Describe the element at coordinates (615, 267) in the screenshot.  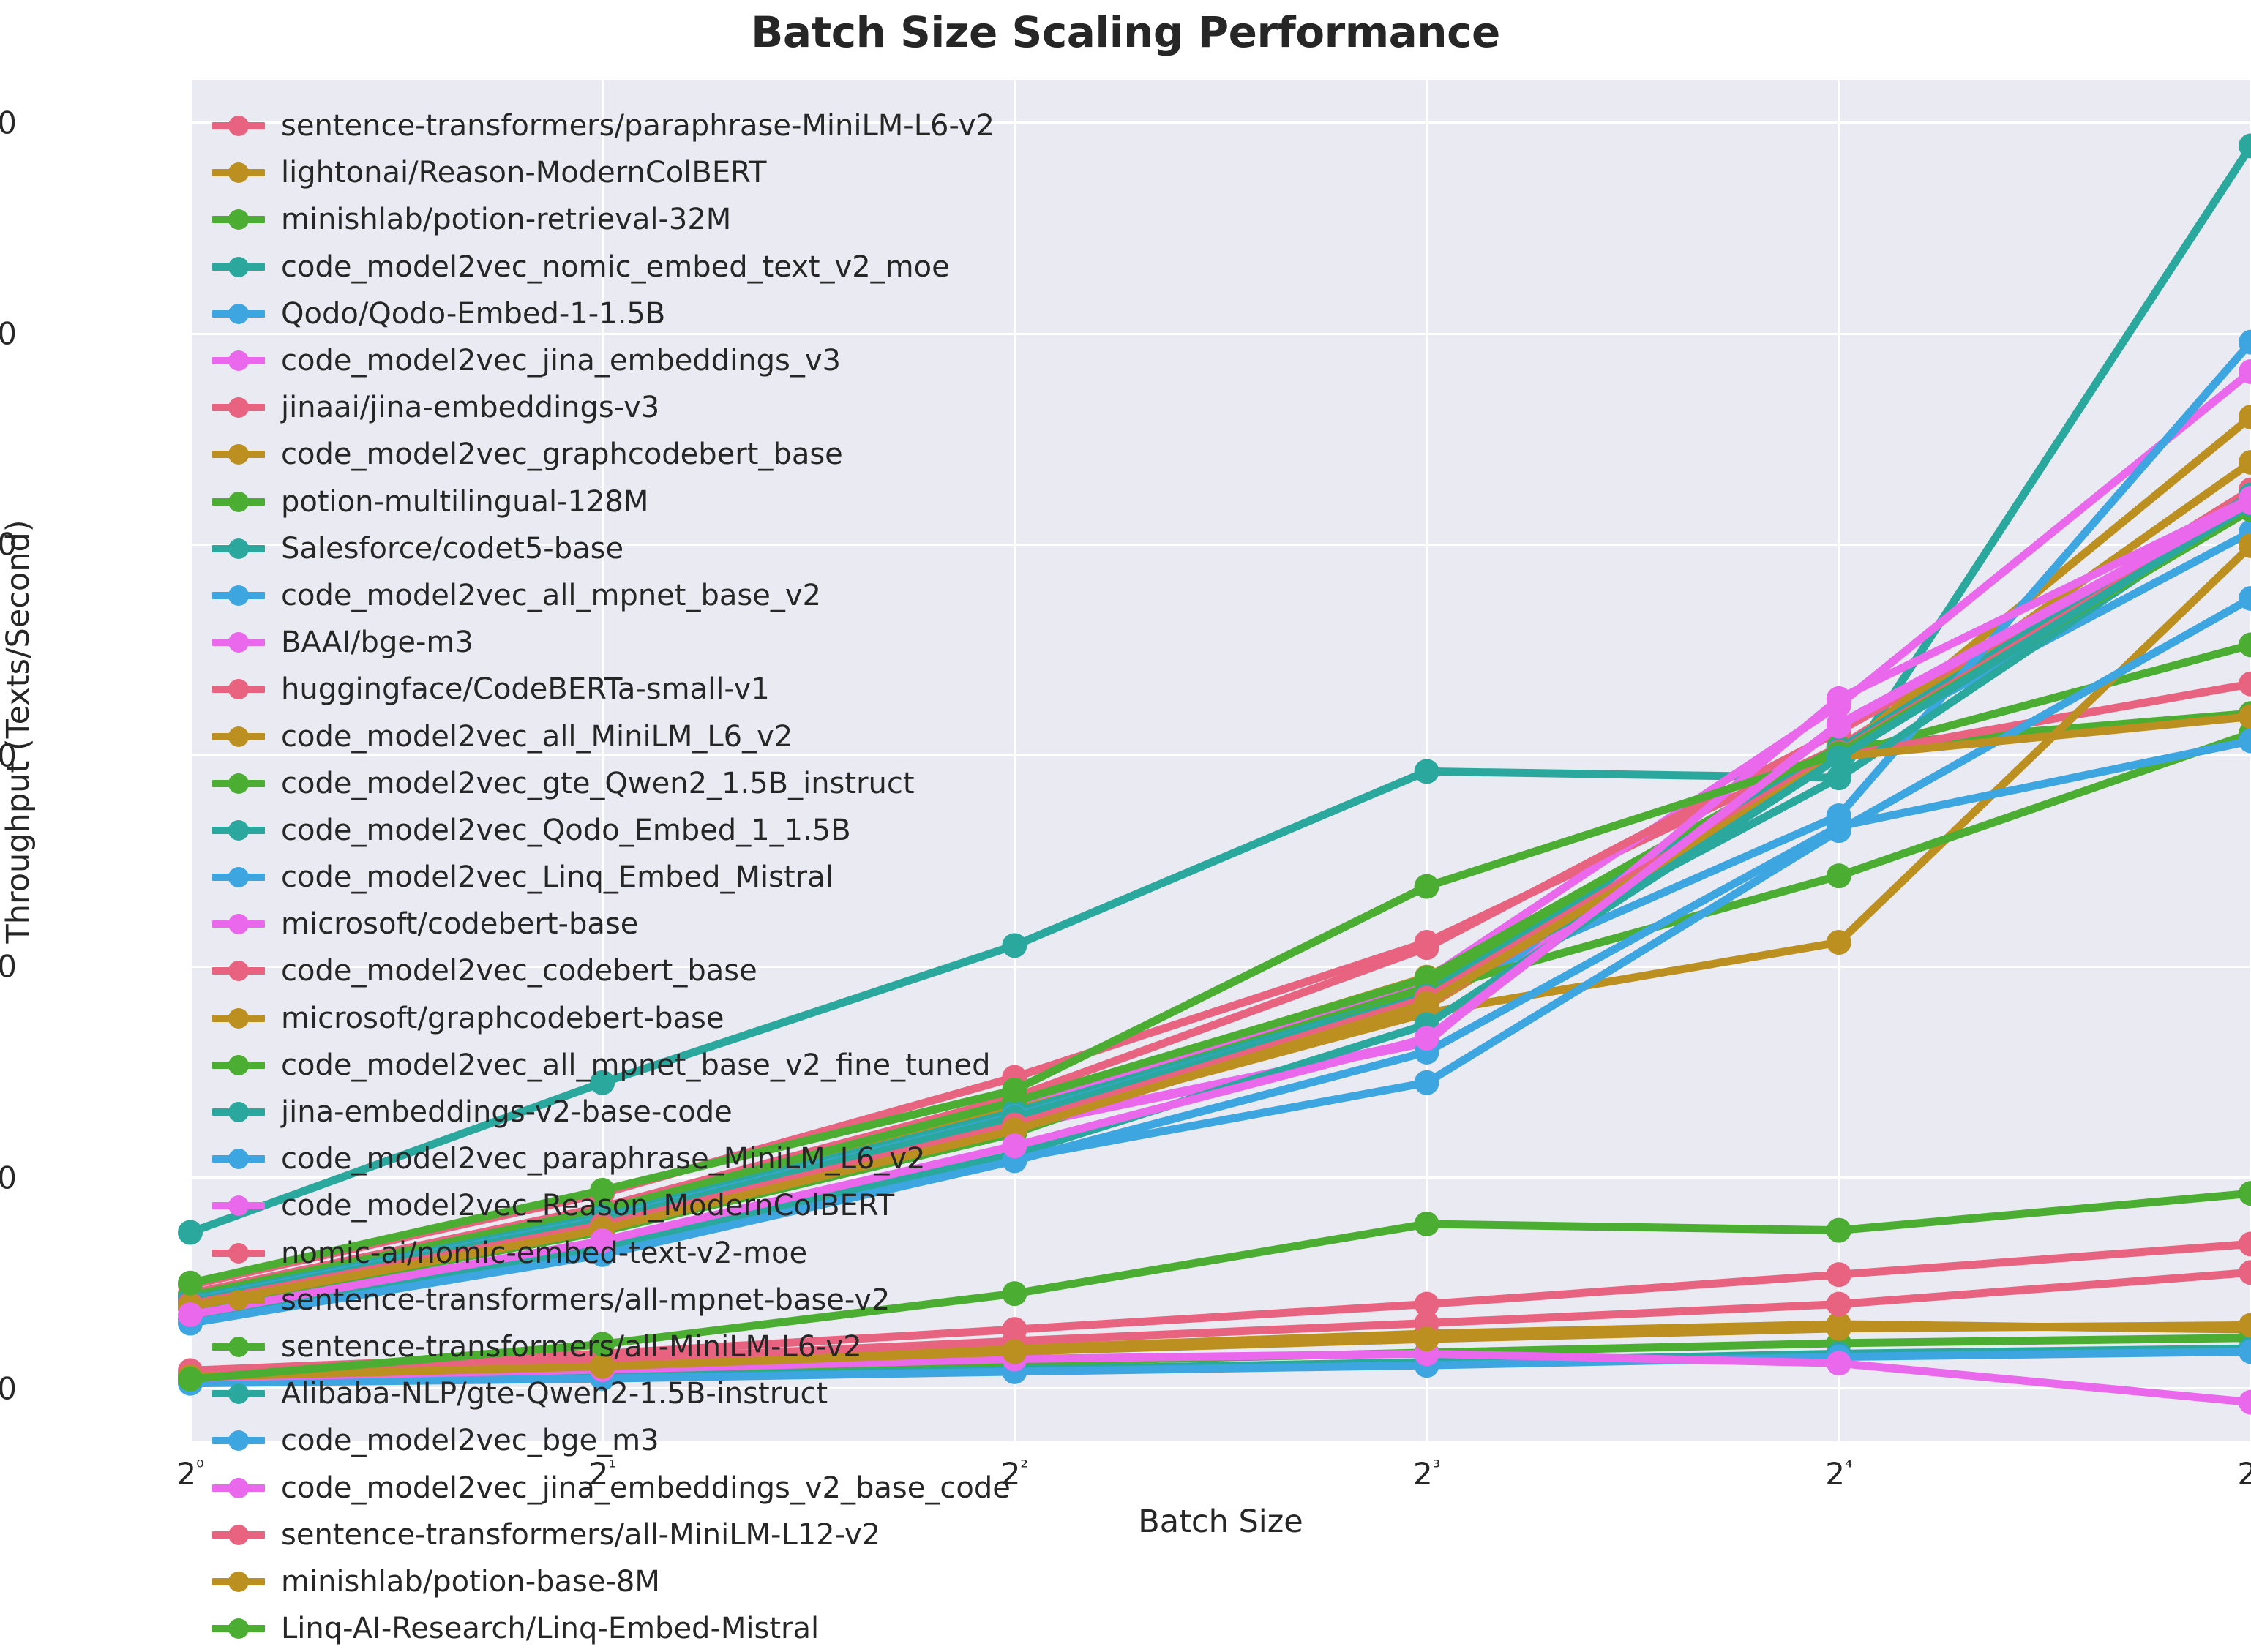
I see `legend-item-label: code_model2vec_nomic_embed_text_v2_moe` at that location.